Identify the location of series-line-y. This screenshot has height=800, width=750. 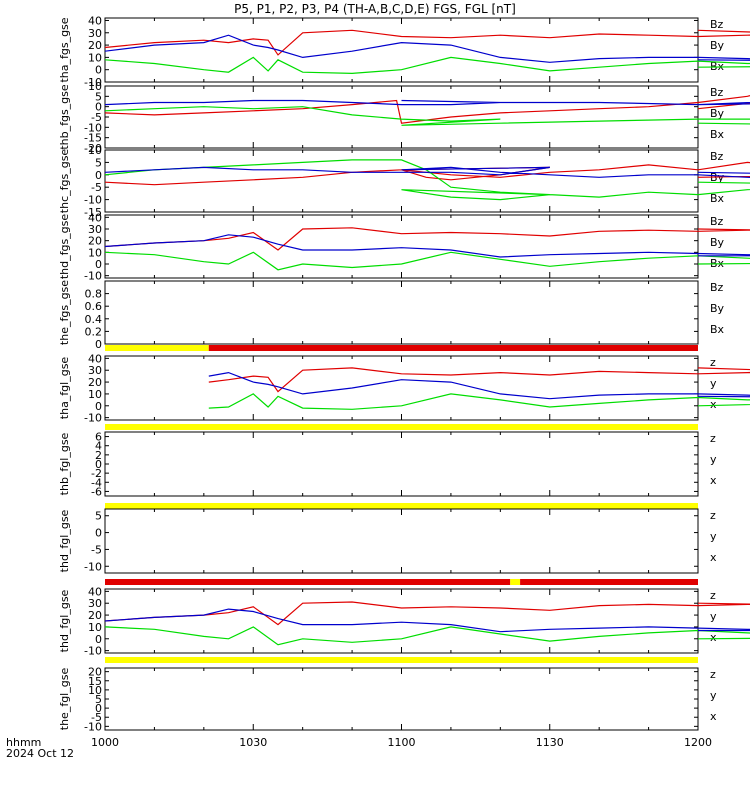
(479, 401).